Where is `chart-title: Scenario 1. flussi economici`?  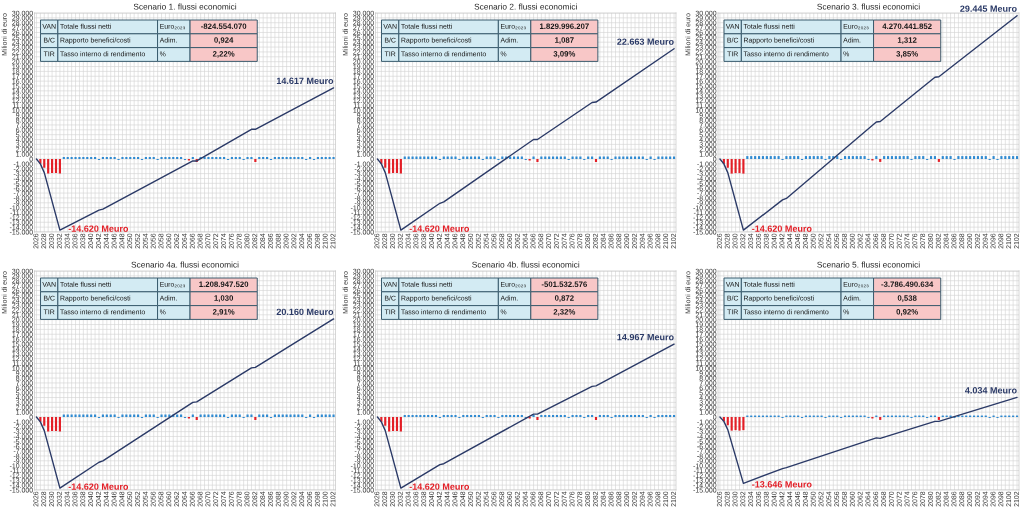 chart-title: Scenario 1. flussi economici is located at coordinates (185, 6).